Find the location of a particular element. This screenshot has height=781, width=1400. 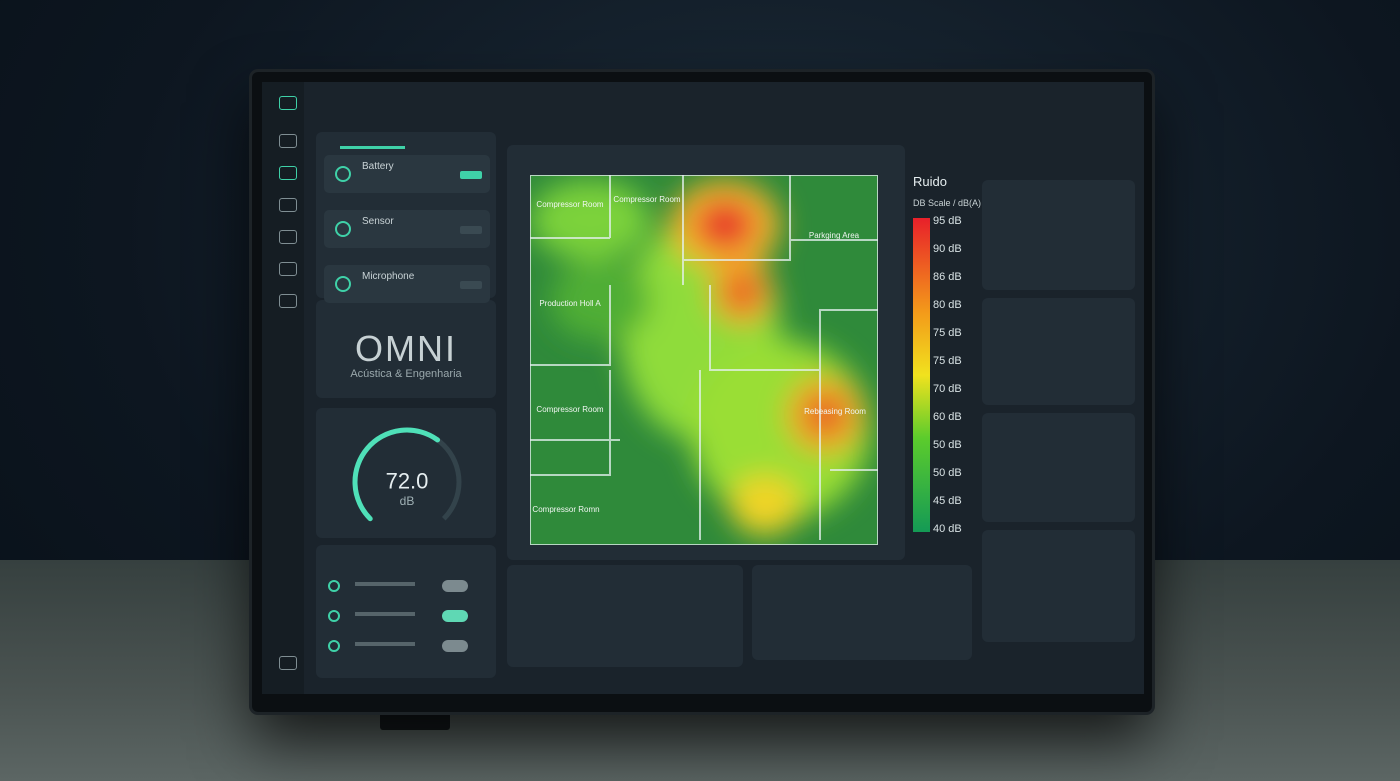

heatmap is located at coordinates (704, 360).